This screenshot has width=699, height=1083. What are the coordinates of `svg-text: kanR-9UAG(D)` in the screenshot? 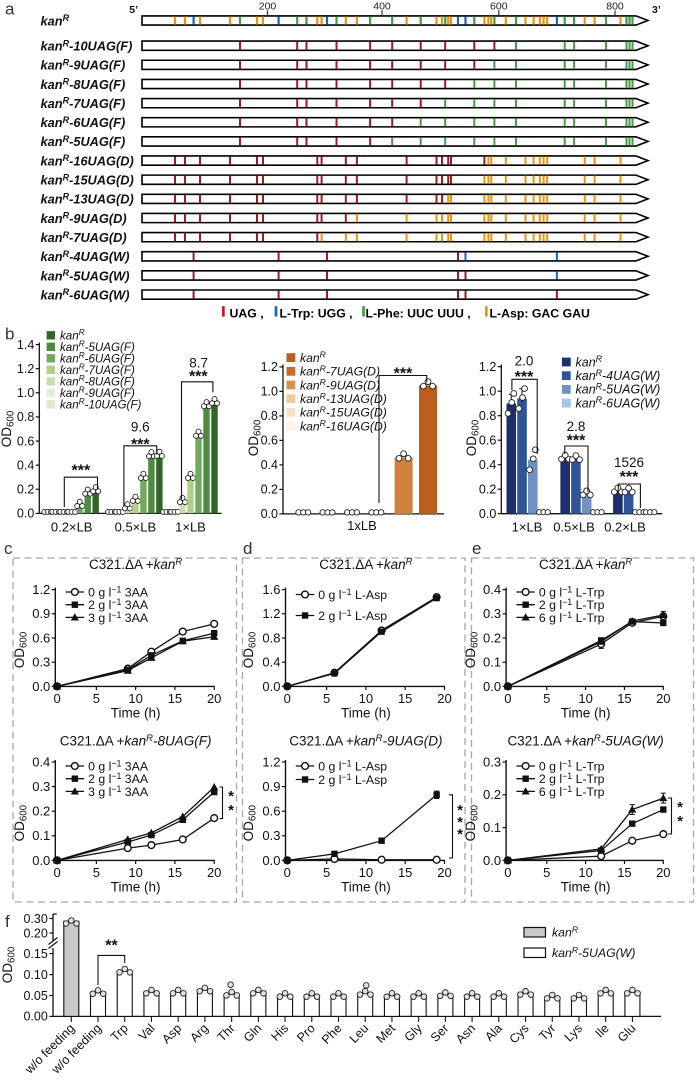 It's located at (84, 218).